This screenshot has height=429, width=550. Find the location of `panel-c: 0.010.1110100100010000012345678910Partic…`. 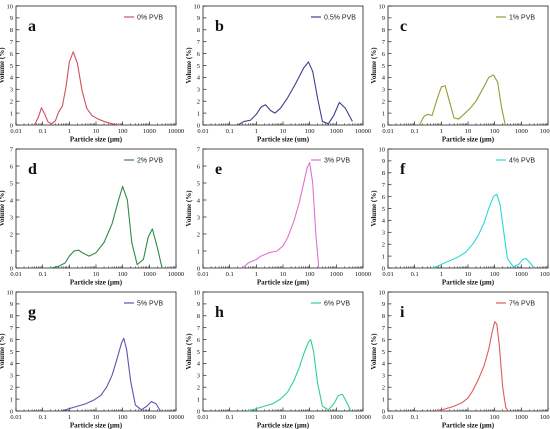

panel-c: 0.010.1110100100010000012345678910Partic… is located at coordinates (460, 73).